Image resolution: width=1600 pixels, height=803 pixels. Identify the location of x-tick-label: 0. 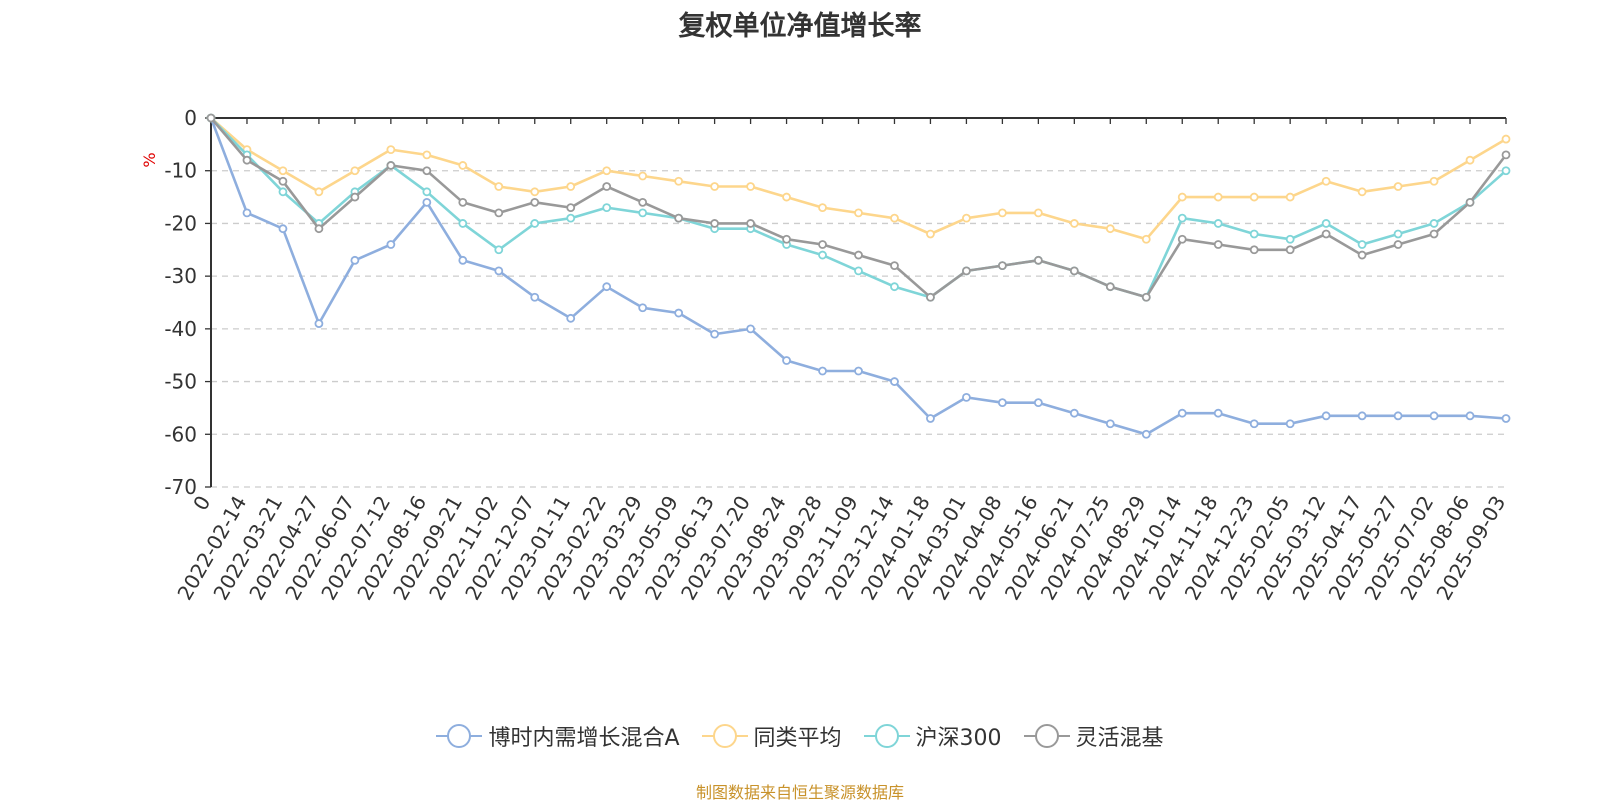
(201, 503).